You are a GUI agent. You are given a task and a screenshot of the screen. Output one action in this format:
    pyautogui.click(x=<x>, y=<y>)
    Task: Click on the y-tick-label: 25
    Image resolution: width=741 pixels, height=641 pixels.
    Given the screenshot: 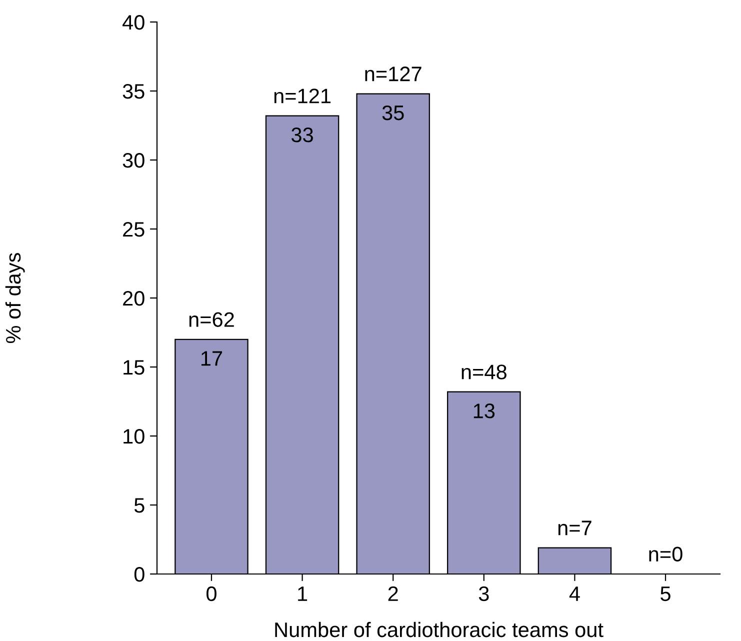 What is the action you would take?
    pyautogui.click(x=133, y=229)
    